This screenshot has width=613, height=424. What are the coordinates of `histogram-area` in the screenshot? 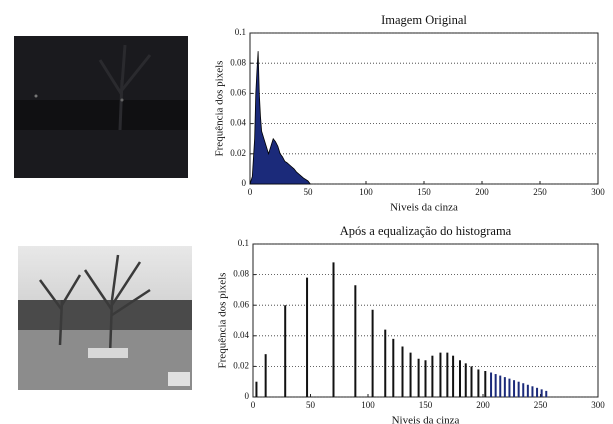 It's located at (280, 118).